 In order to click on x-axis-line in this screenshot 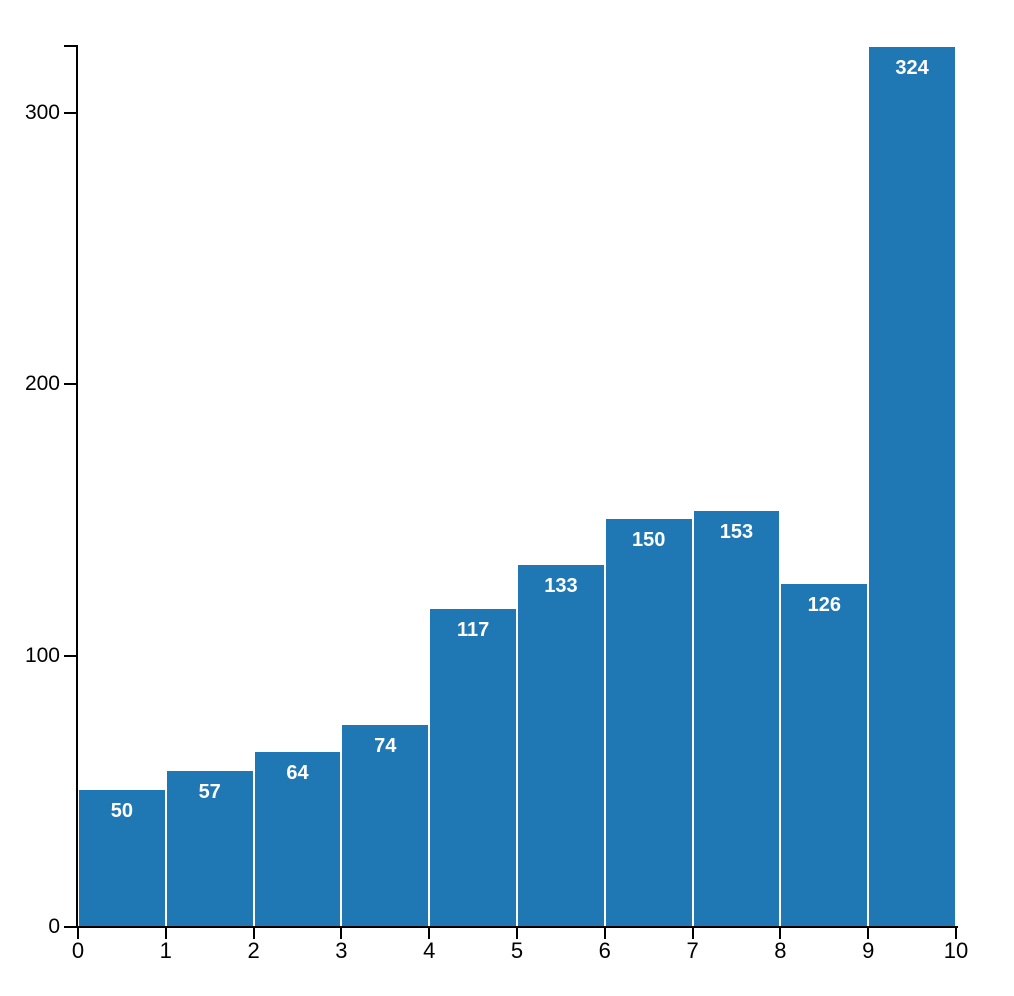, I will do `click(517, 927)`.